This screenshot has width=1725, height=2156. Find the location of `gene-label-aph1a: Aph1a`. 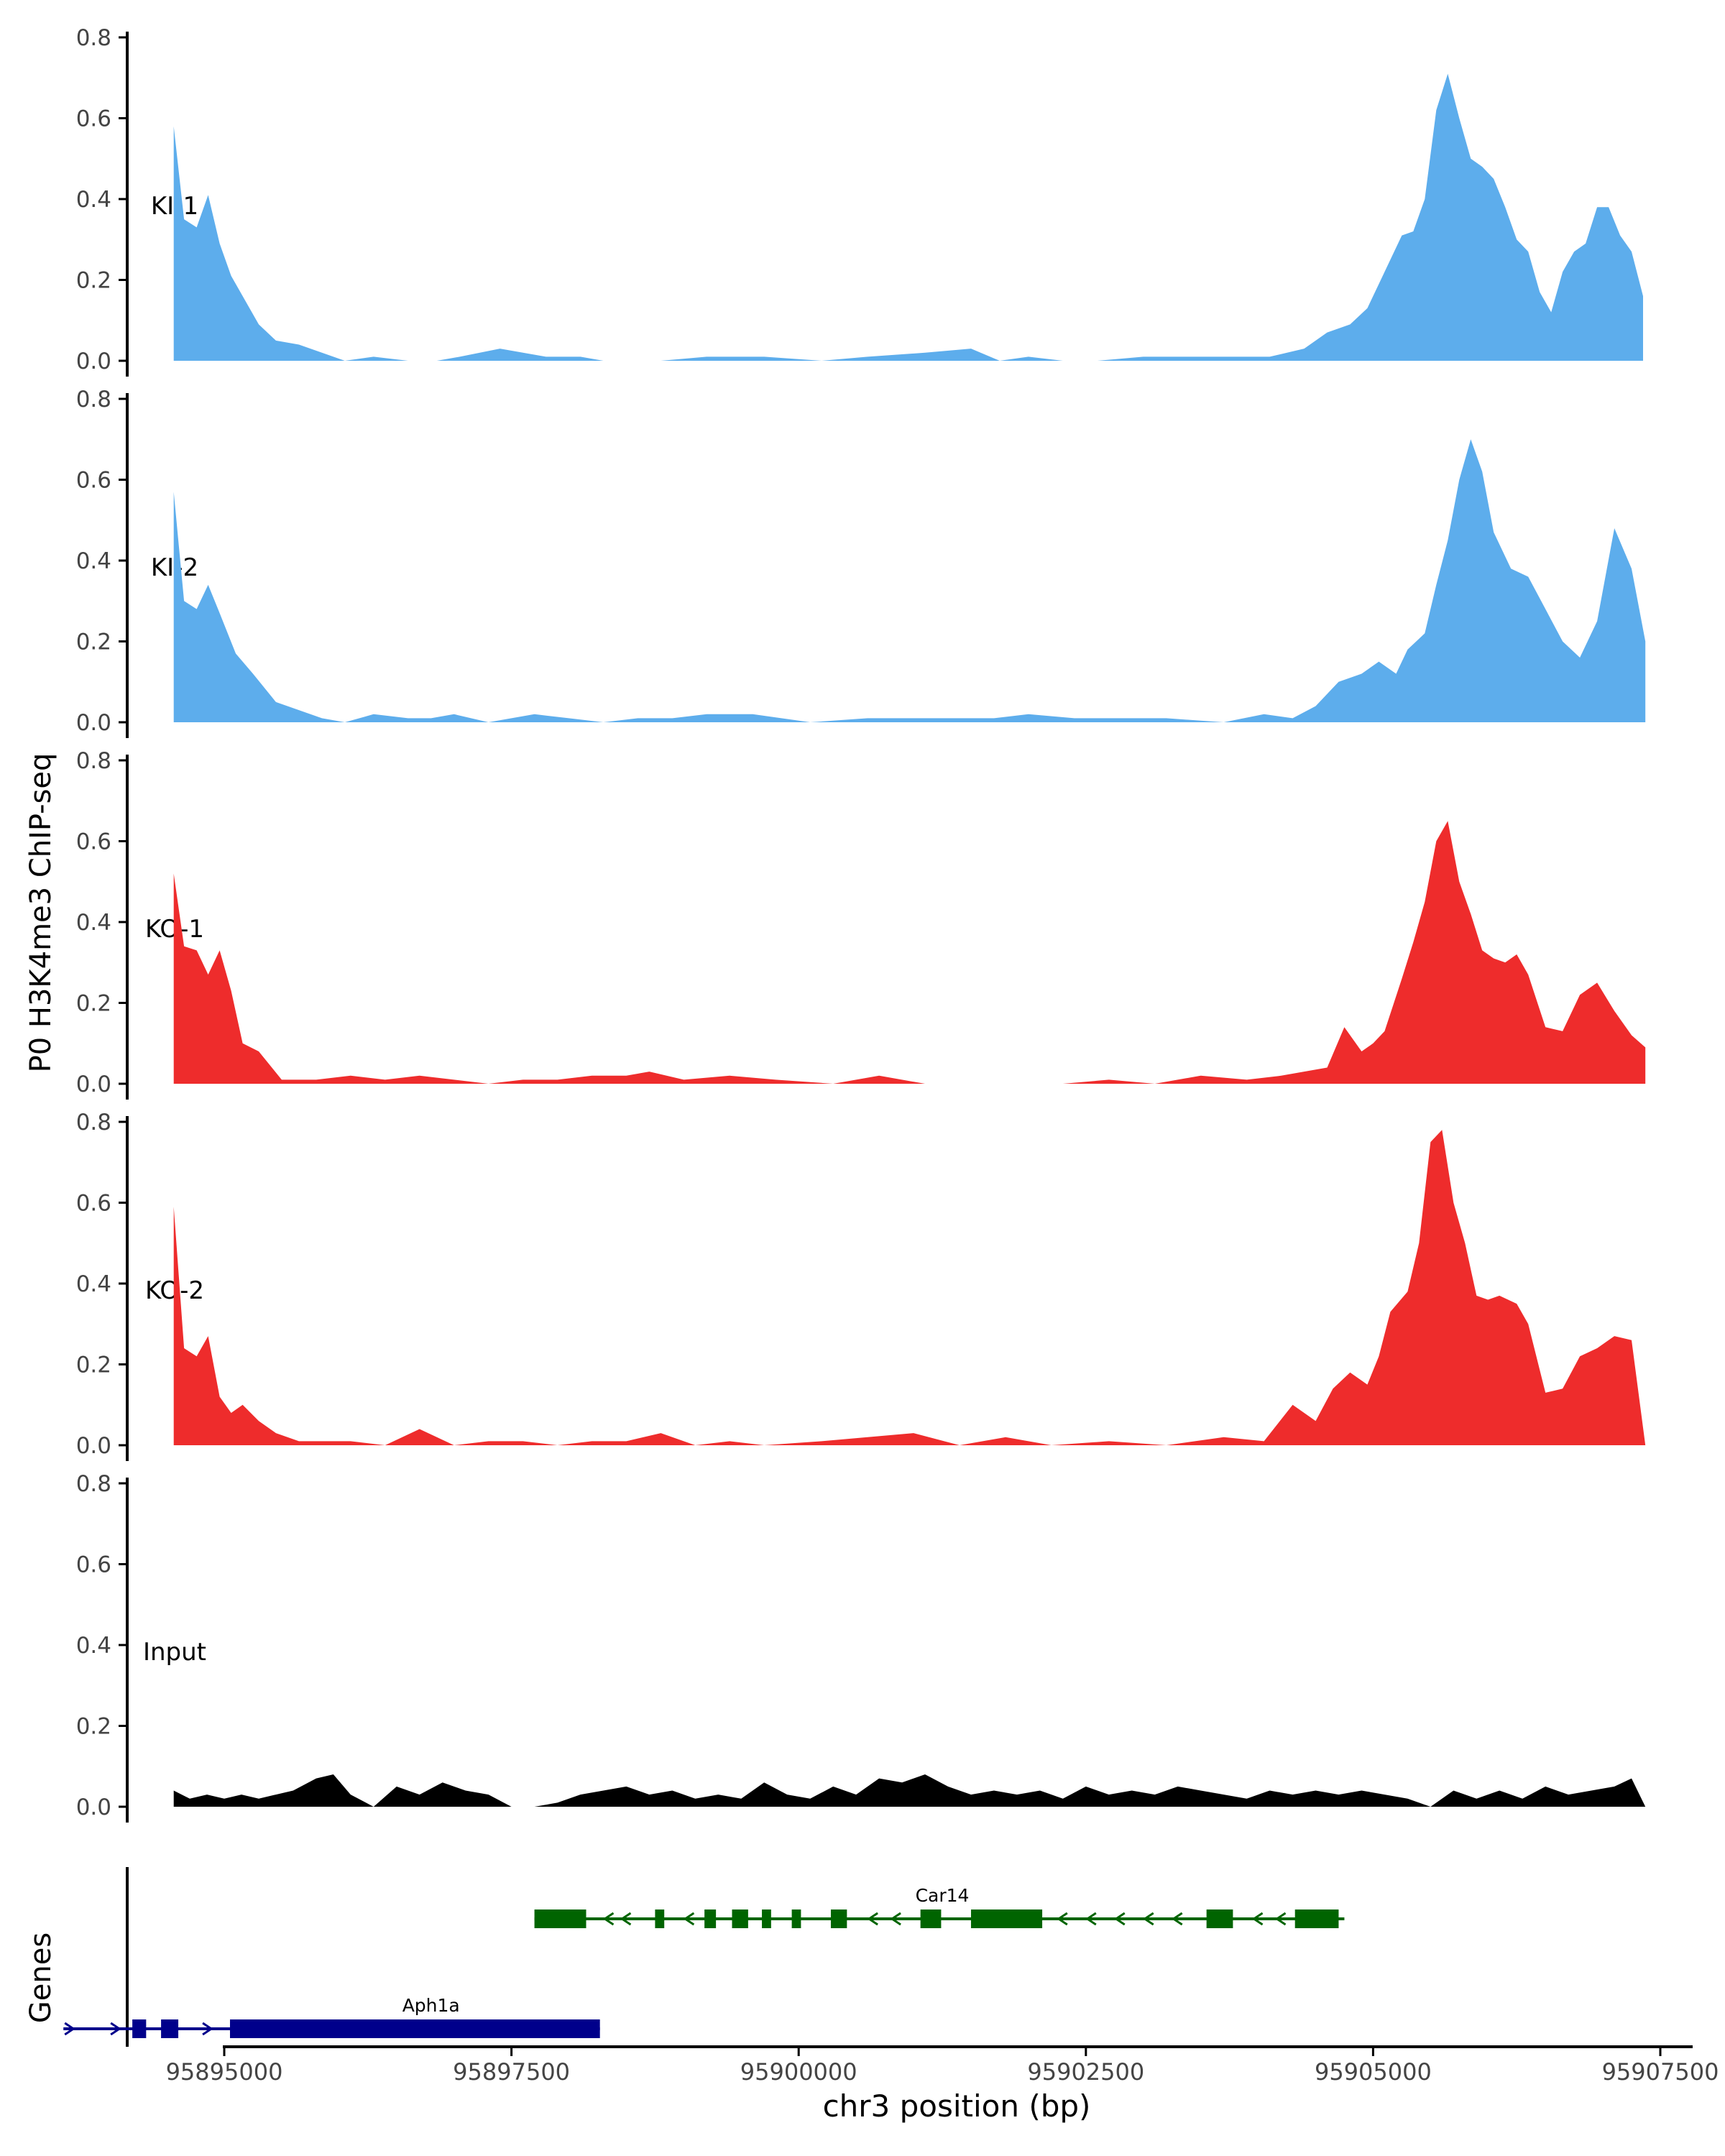

gene-label-aph1a: Aph1a is located at coordinates (431, 2005).